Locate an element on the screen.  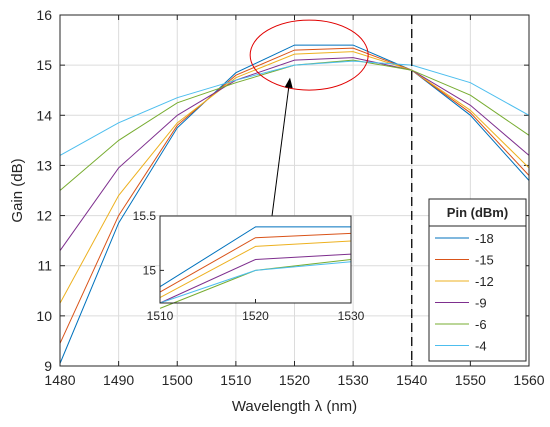
legend-item: -4 is located at coordinates (461, 346).